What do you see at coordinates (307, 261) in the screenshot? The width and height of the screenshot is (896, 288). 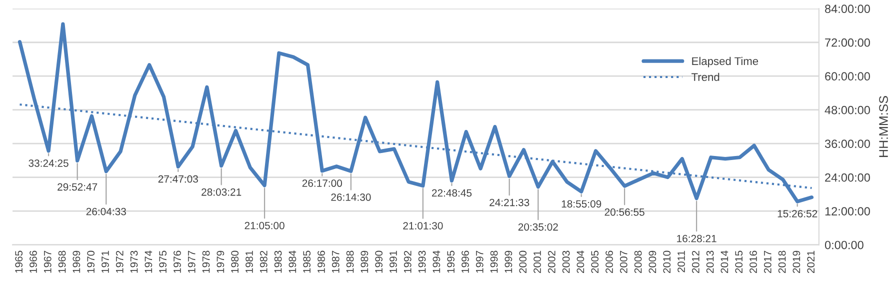 I see `x-tick-label: 1985` at bounding box center [307, 261].